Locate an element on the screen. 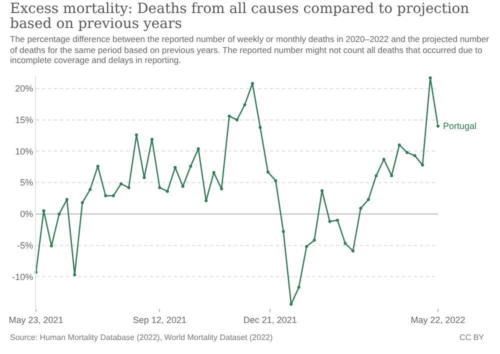 The image size is (500, 354). y-tick-label: 0% is located at coordinates (27, 214).